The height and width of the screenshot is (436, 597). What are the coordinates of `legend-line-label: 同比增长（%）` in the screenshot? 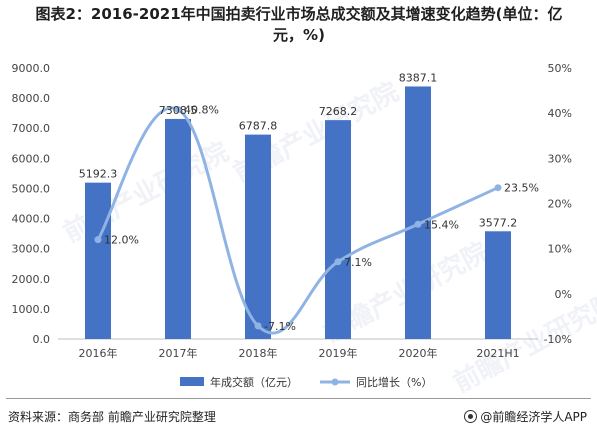 It's located at (394, 382).